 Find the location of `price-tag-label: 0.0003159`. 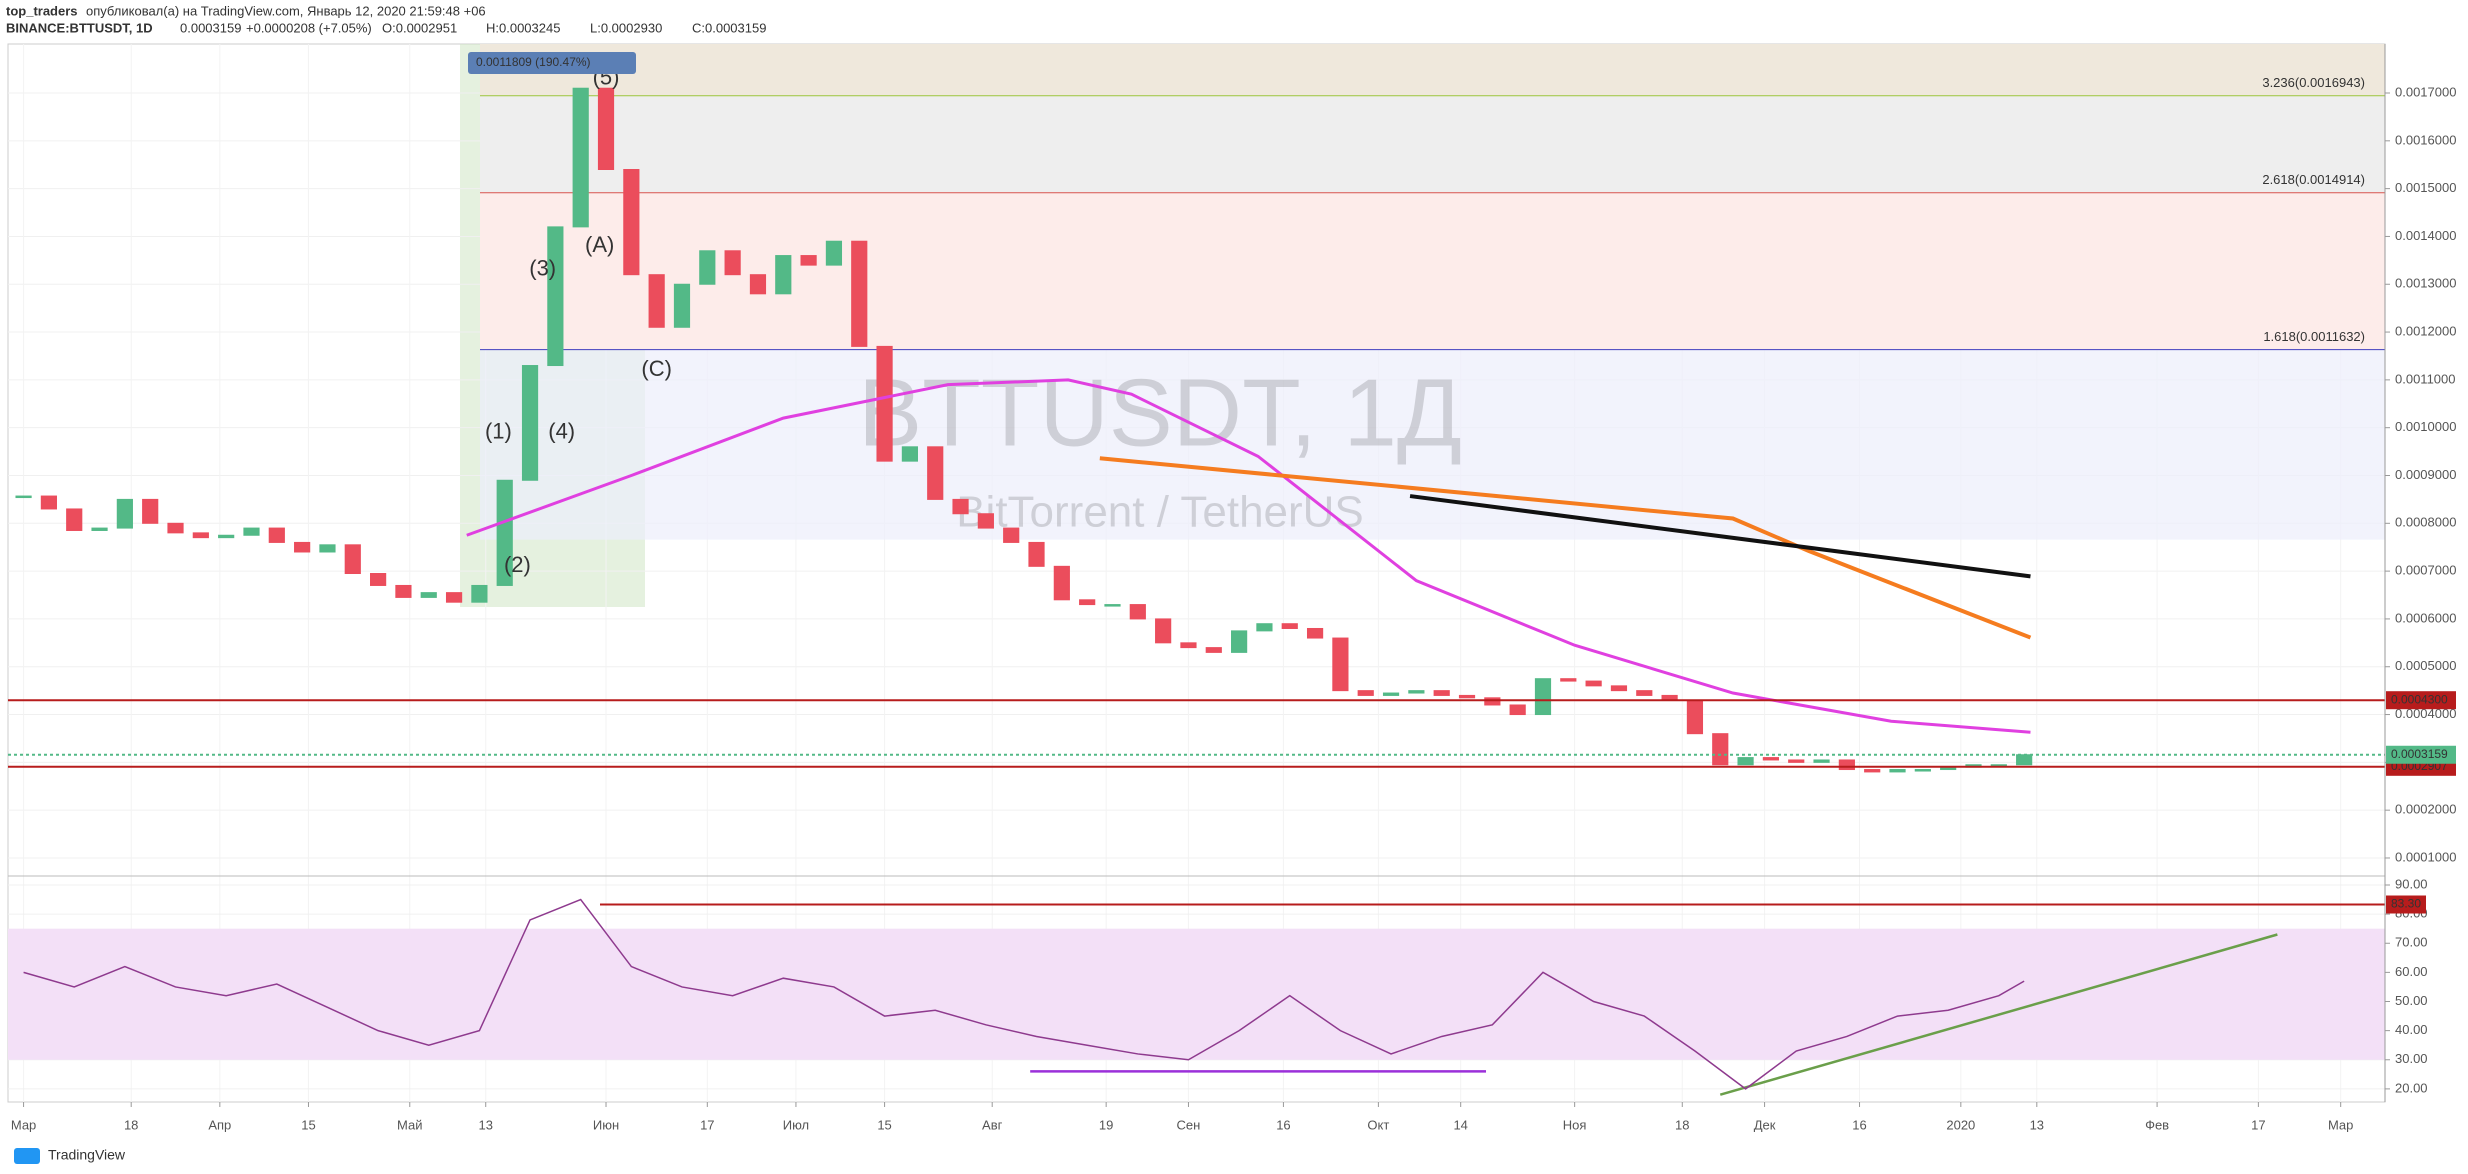

price-tag-label: 0.0003159 is located at coordinates (2419, 754).